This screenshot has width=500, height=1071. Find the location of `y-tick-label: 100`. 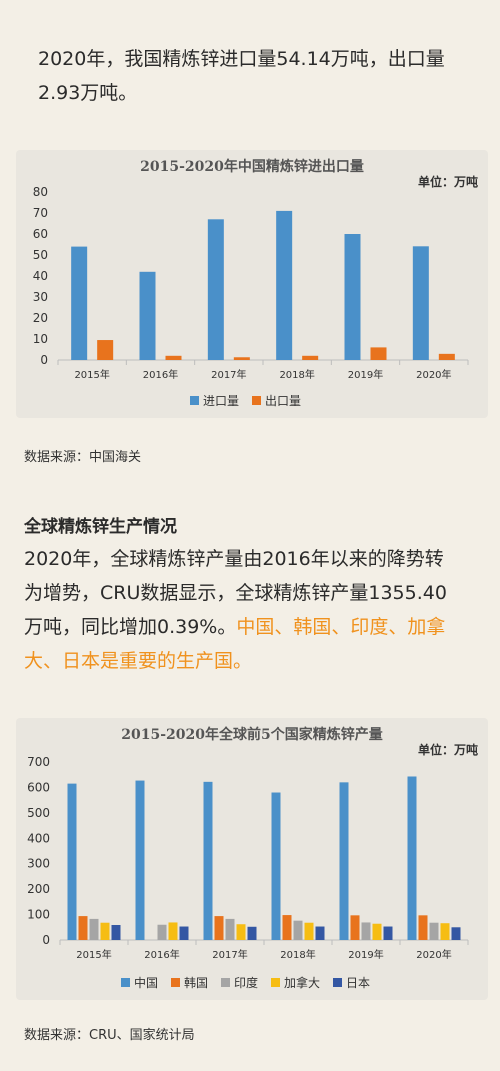

y-tick-label: 100 is located at coordinates (38, 915).